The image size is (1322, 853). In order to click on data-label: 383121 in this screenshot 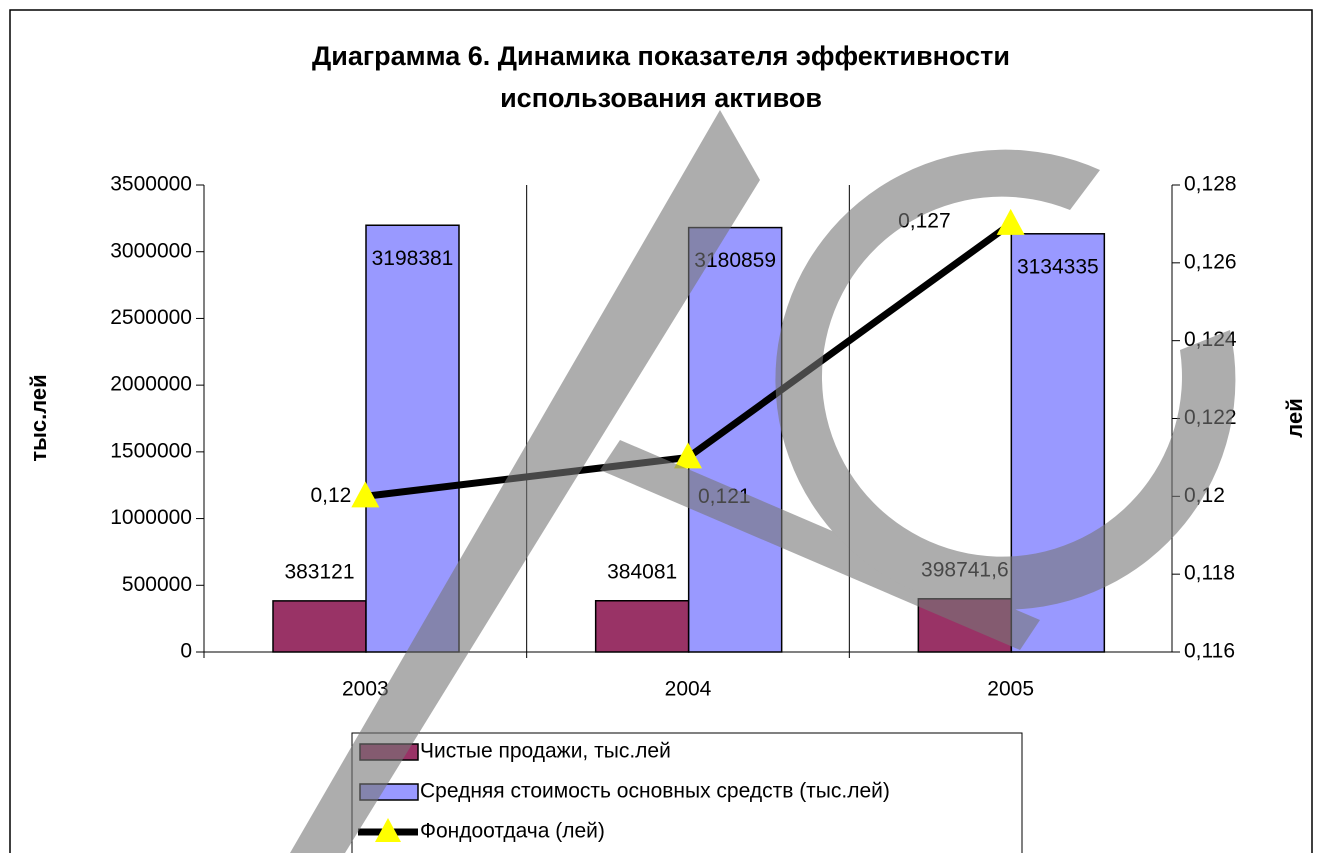, I will do `click(319, 571)`.